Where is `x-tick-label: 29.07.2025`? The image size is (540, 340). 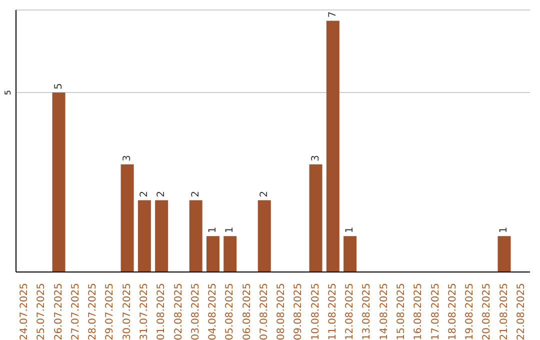 x-tick-label: 29.07.2025 is located at coordinates (110, 311).